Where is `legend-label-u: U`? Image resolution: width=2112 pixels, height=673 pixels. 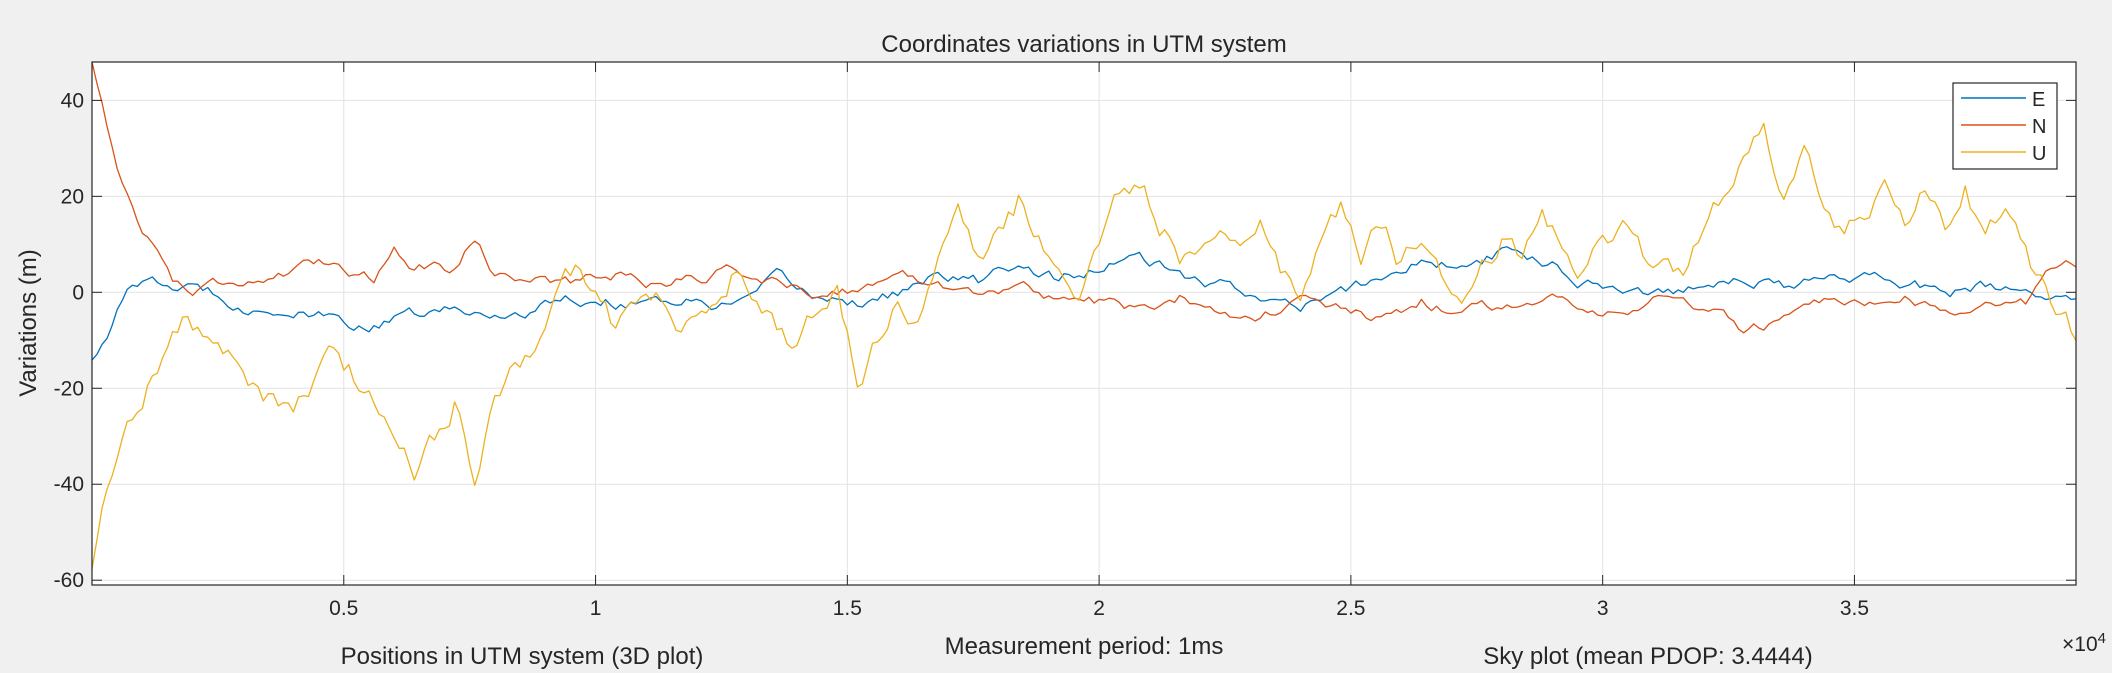 legend-label-u: U is located at coordinates (2039, 154).